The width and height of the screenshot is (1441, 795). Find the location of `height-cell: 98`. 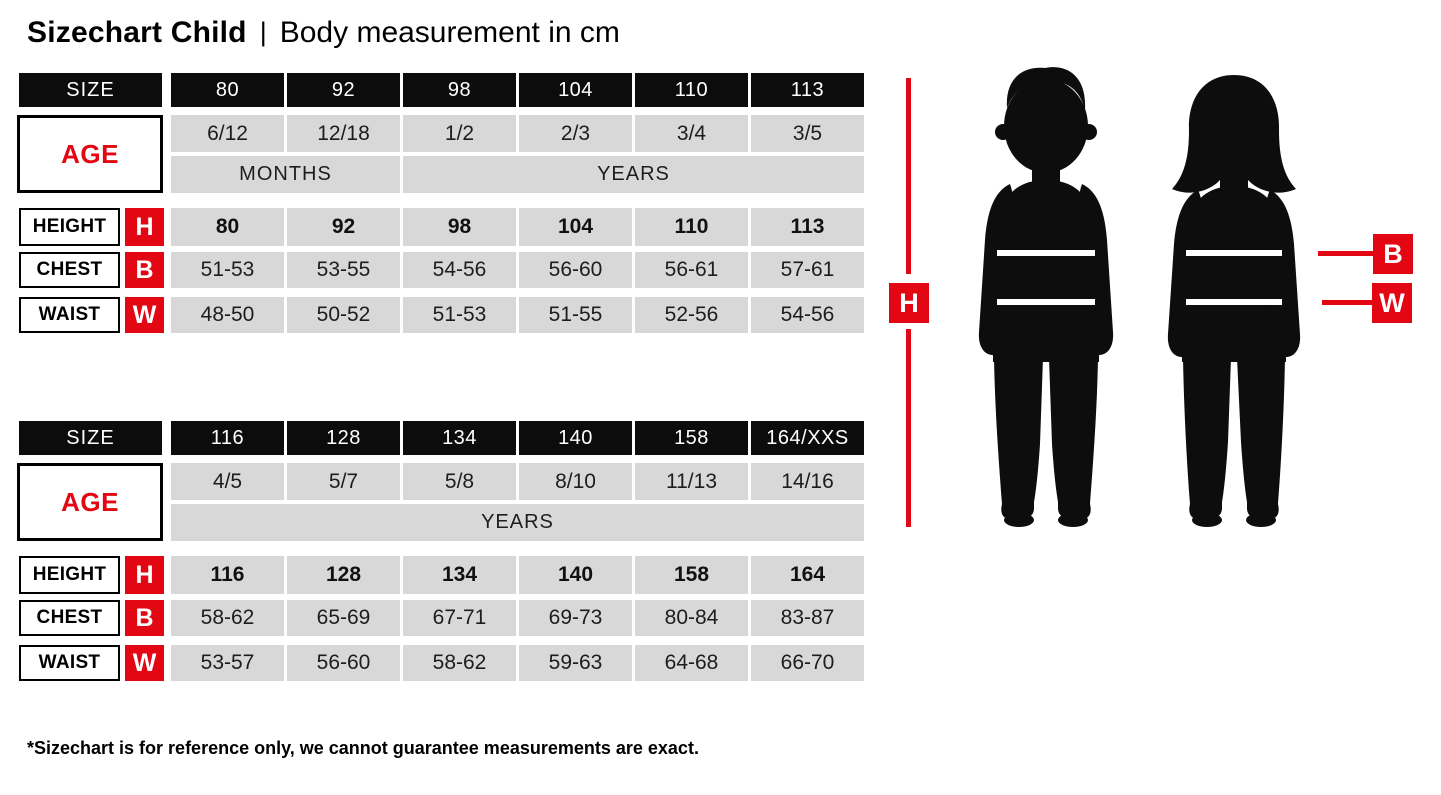

height-cell: 98 is located at coordinates (459, 227).